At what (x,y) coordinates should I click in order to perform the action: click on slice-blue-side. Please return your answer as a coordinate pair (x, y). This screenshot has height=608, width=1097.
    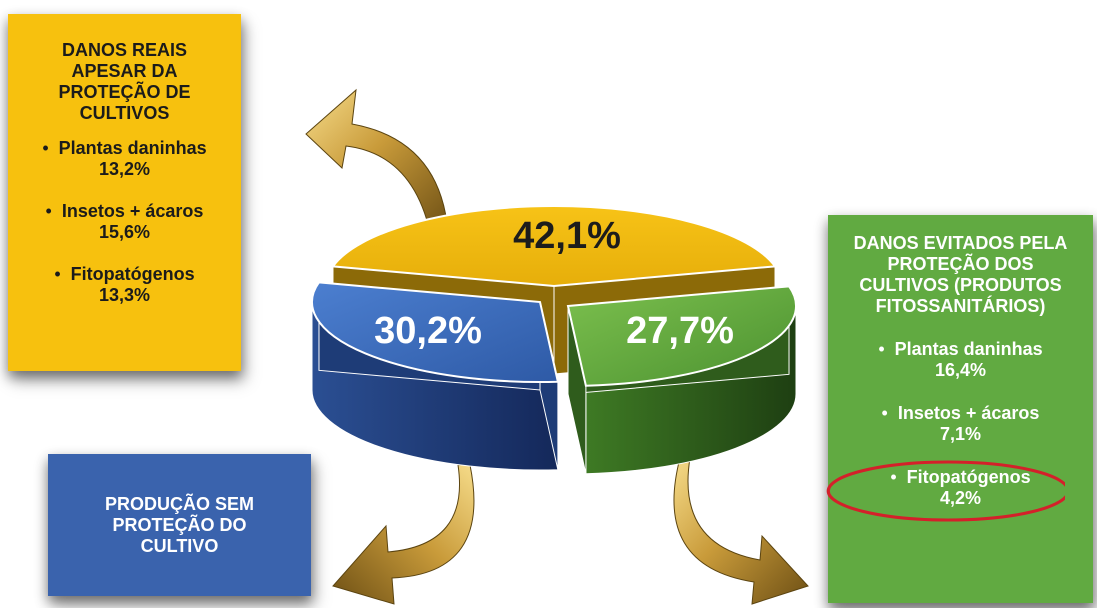
    Looking at the image, I should click on (435, 386).